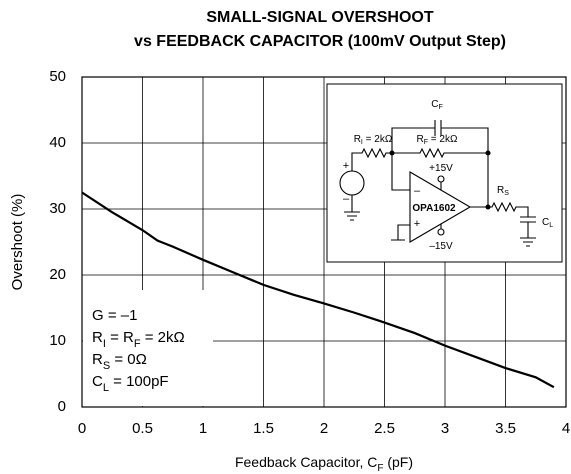 This screenshot has width=571, height=474. I want to click on y-tick-label: 10, so click(57, 340).